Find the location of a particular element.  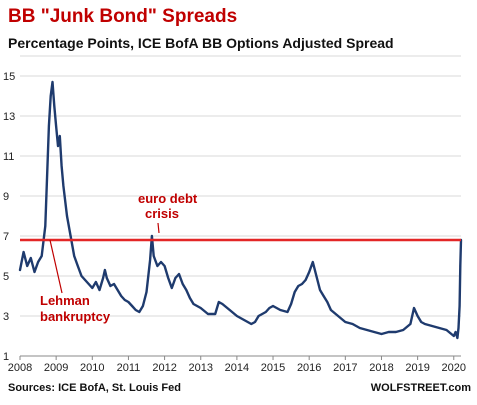

x-tick-label: 2010 is located at coordinates (92, 368).